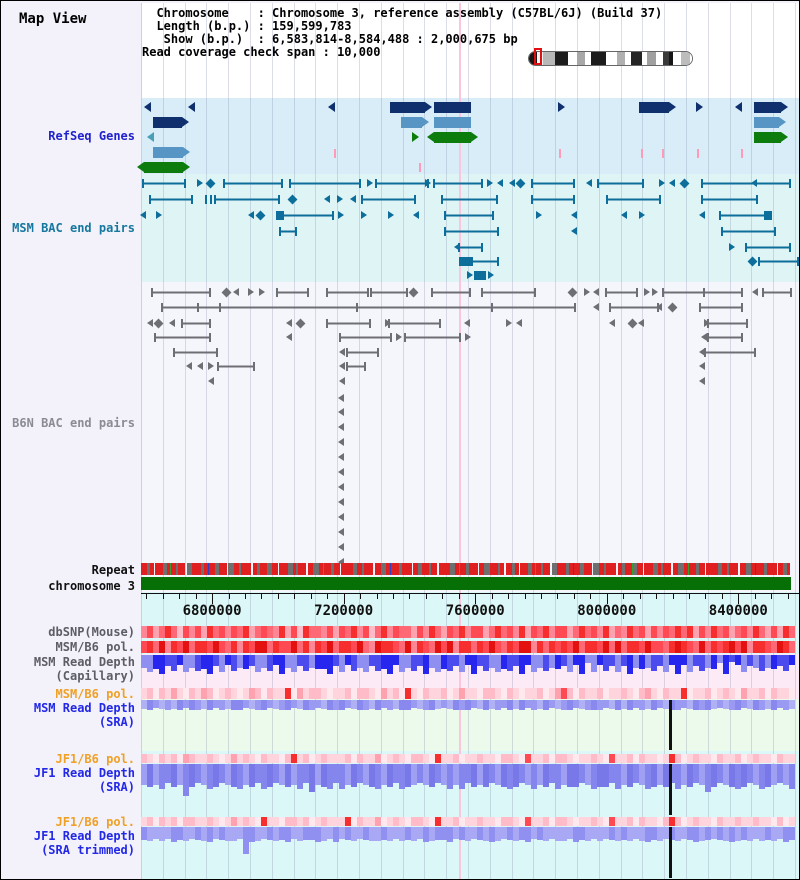  What do you see at coordinates (213, 599) in the screenshot?
I see `ruler-tick-major` at bounding box center [213, 599].